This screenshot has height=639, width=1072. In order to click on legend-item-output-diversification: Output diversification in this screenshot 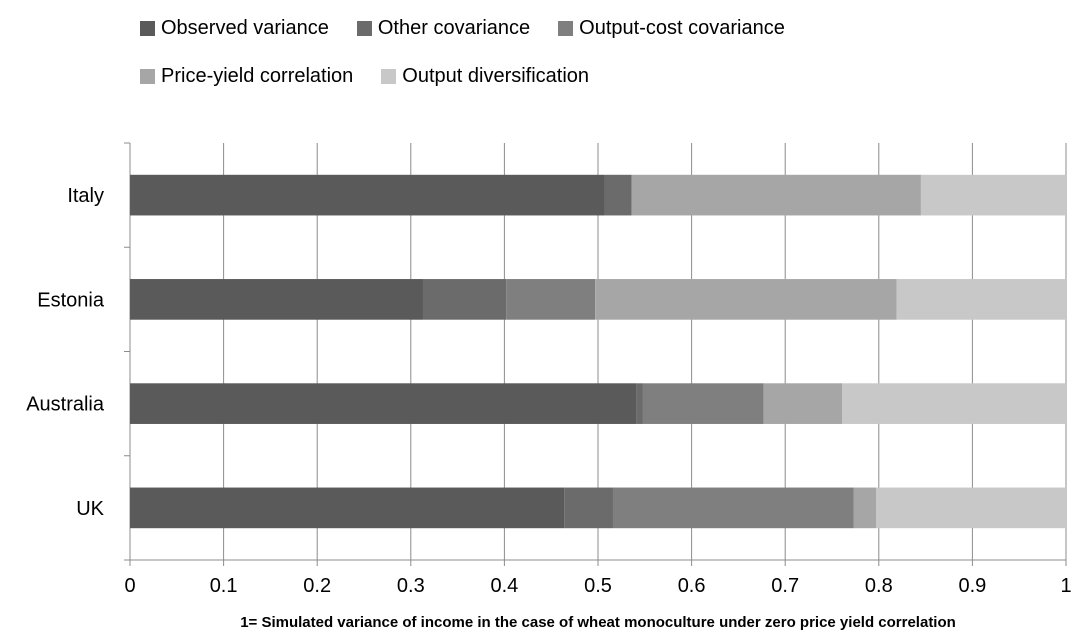, I will do `click(485, 76)`.